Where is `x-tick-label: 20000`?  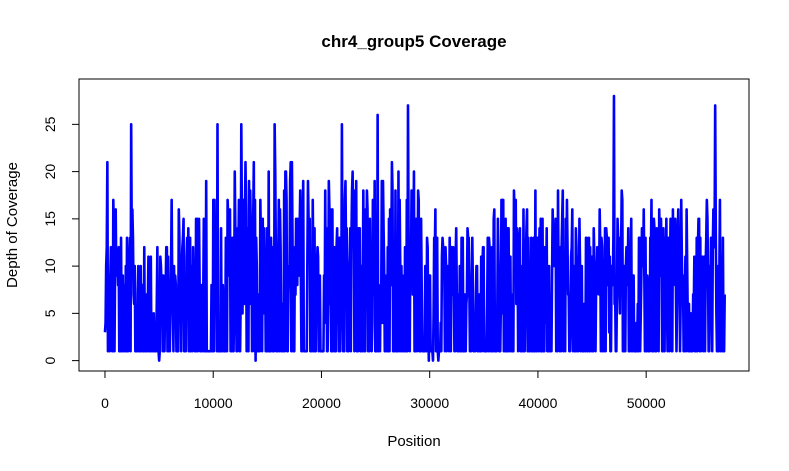
x-tick-label: 20000 is located at coordinates (321, 403).